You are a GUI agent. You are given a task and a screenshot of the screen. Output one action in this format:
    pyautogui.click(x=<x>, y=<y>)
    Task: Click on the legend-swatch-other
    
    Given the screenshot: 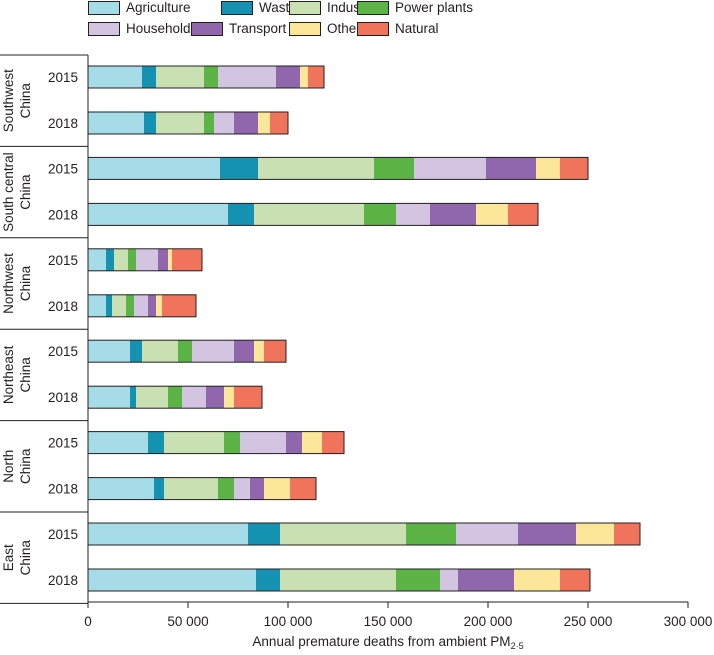 What is the action you would take?
    pyautogui.click(x=305, y=29)
    